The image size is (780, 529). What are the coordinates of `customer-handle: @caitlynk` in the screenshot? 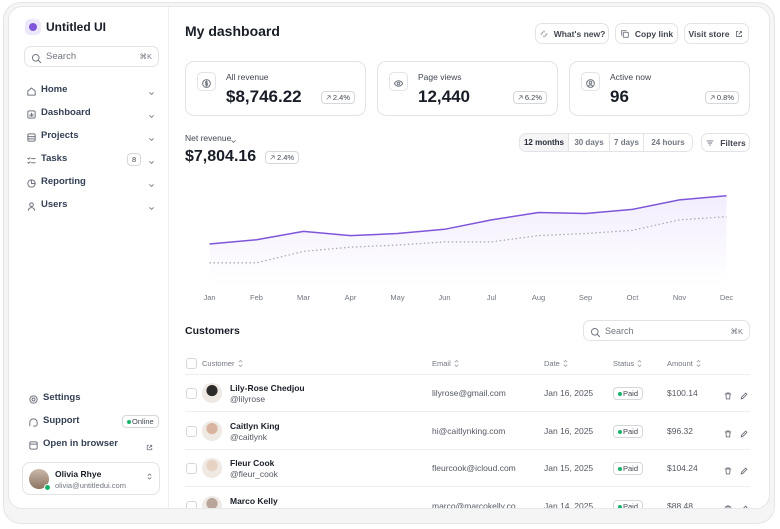 It's located at (248, 436).